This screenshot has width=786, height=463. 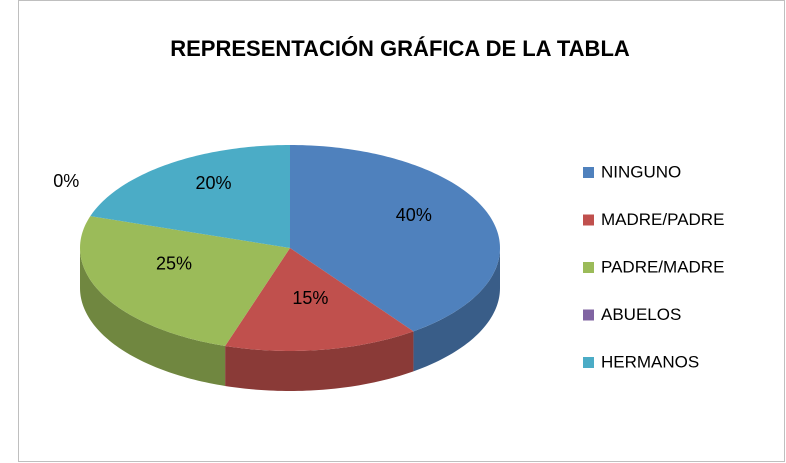 What do you see at coordinates (213, 183) in the screenshot?
I see `data-label: 20%` at bounding box center [213, 183].